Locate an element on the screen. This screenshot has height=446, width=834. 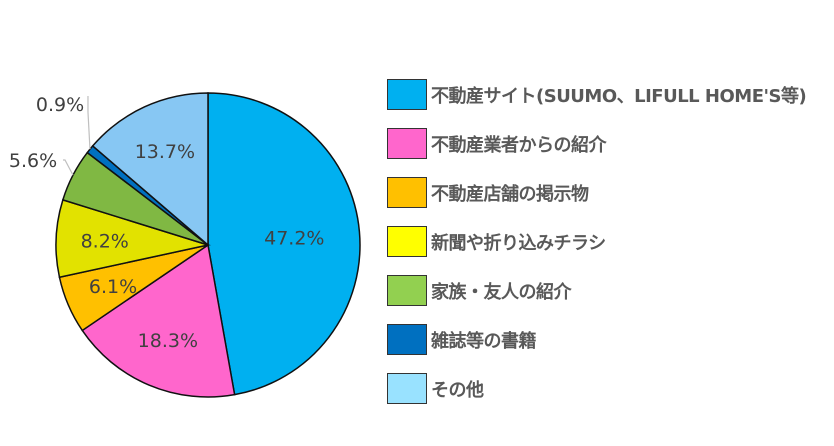
data-label: 13.7% is located at coordinates (165, 152).